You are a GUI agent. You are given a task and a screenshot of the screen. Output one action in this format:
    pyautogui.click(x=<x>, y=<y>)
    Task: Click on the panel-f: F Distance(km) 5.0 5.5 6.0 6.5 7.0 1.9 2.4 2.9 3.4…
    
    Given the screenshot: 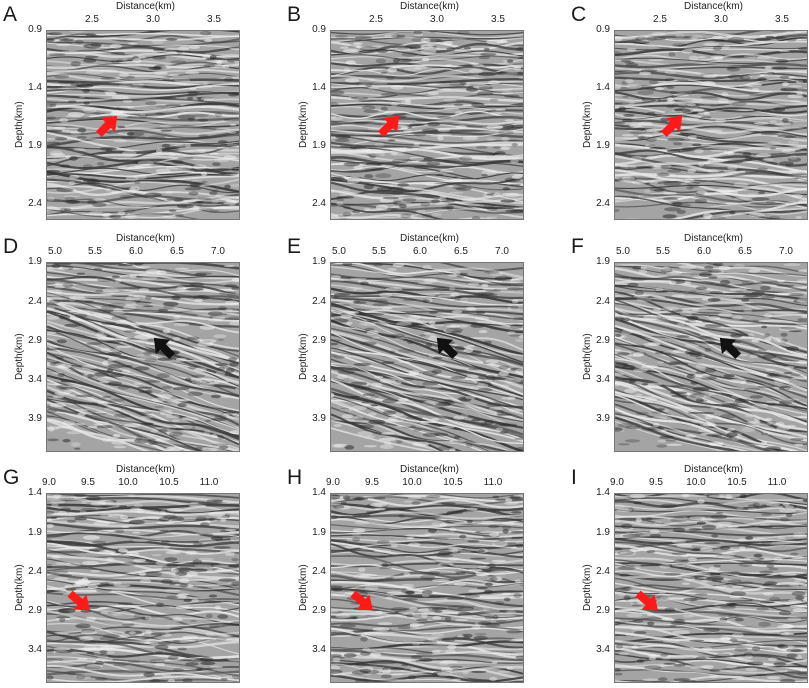 What is the action you would take?
    pyautogui.click(x=688, y=344)
    